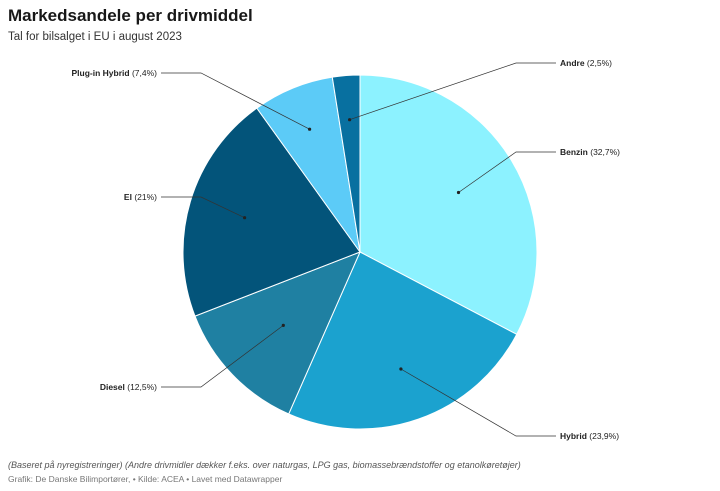 The height and width of the screenshot is (491, 720). What do you see at coordinates (573, 436) in the screenshot?
I see `slice-label-name: Hybrid` at bounding box center [573, 436].